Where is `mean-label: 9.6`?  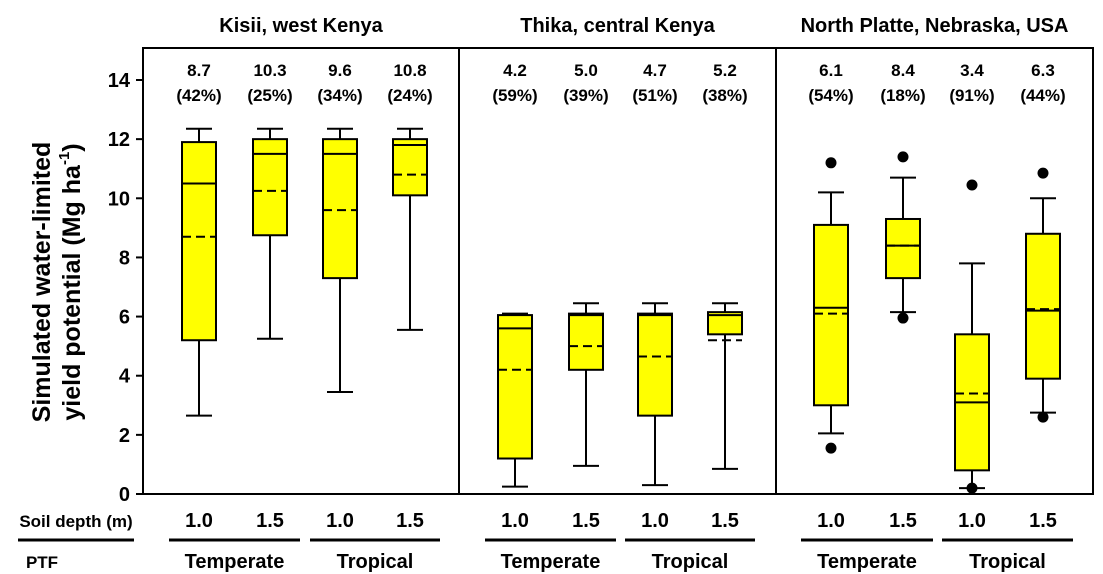 mean-label: 9.6 is located at coordinates (340, 70).